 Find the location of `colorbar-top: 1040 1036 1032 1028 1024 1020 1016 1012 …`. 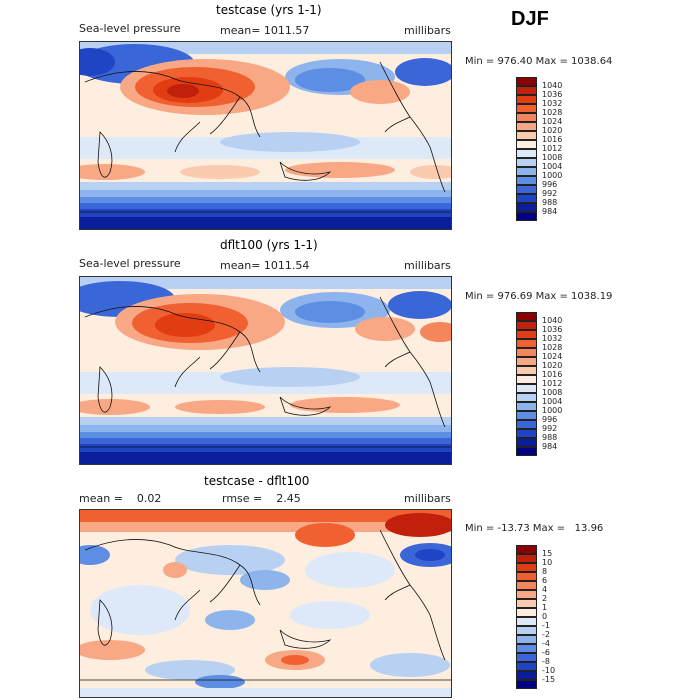

colorbar-top: 1040 1036 1032 1028 1024 1020 1016 1012 … is located at coordinates (546, 152).